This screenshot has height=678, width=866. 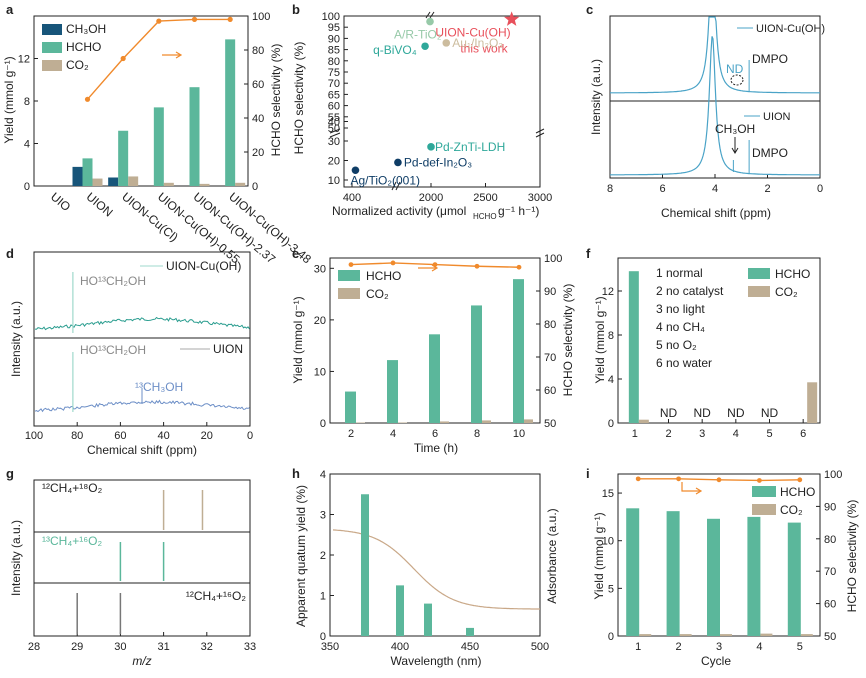 I want to click on x-tick-label: 5, so click(x=800, y=647).